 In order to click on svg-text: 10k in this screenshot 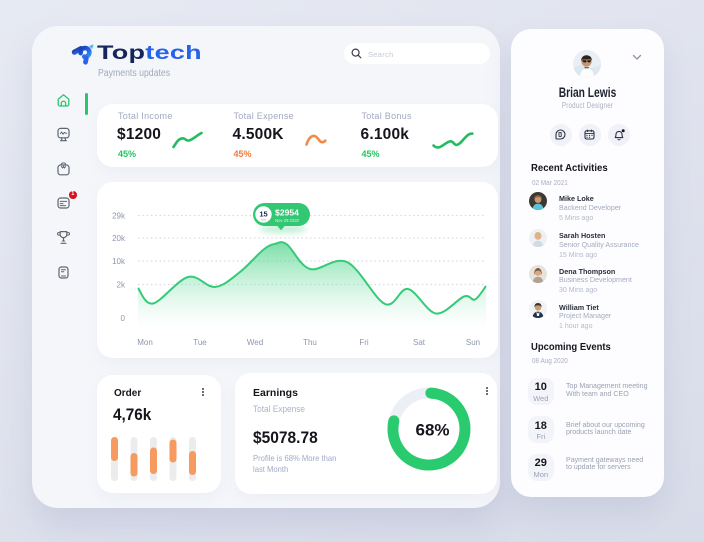, I will do `click(119, 261)`.